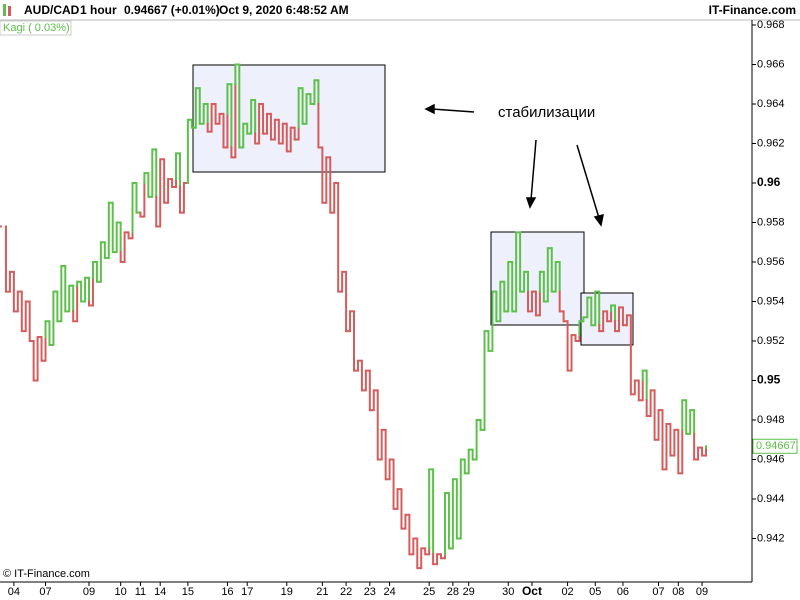  I want to click on y-tick-label: 0.96, so click(769, 182).